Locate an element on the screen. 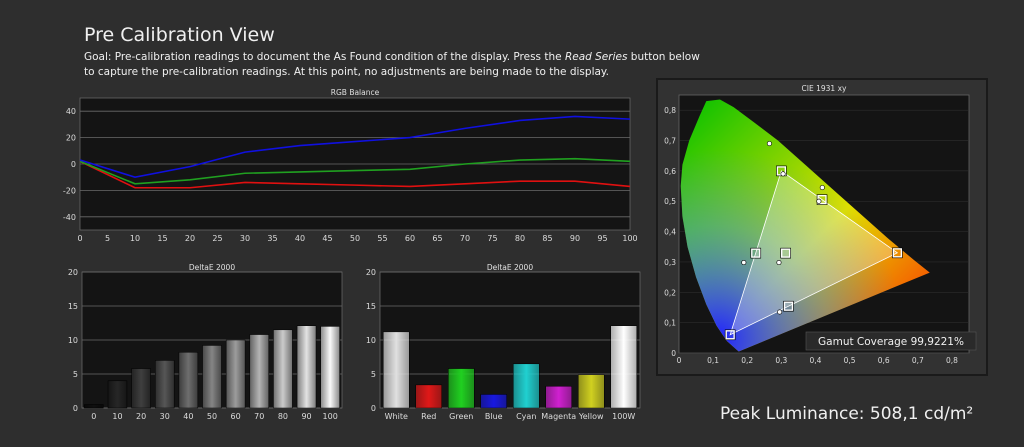  bar-white is located at coordinates (396, 370).